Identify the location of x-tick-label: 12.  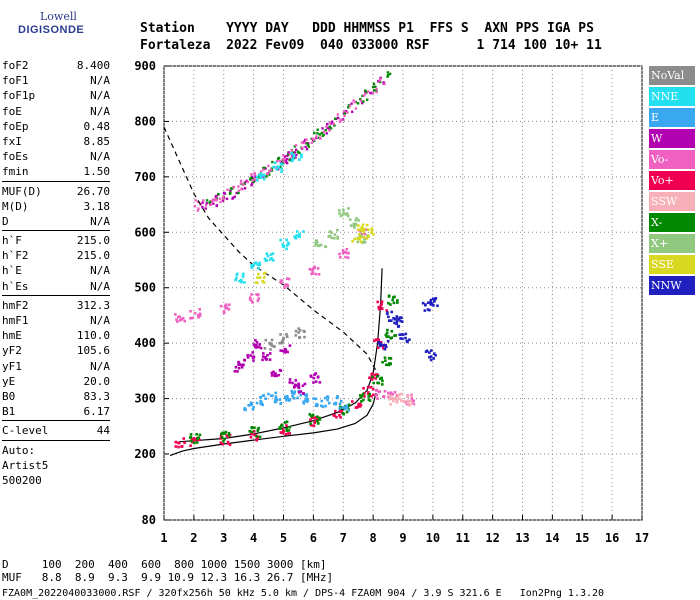
(492, 538).